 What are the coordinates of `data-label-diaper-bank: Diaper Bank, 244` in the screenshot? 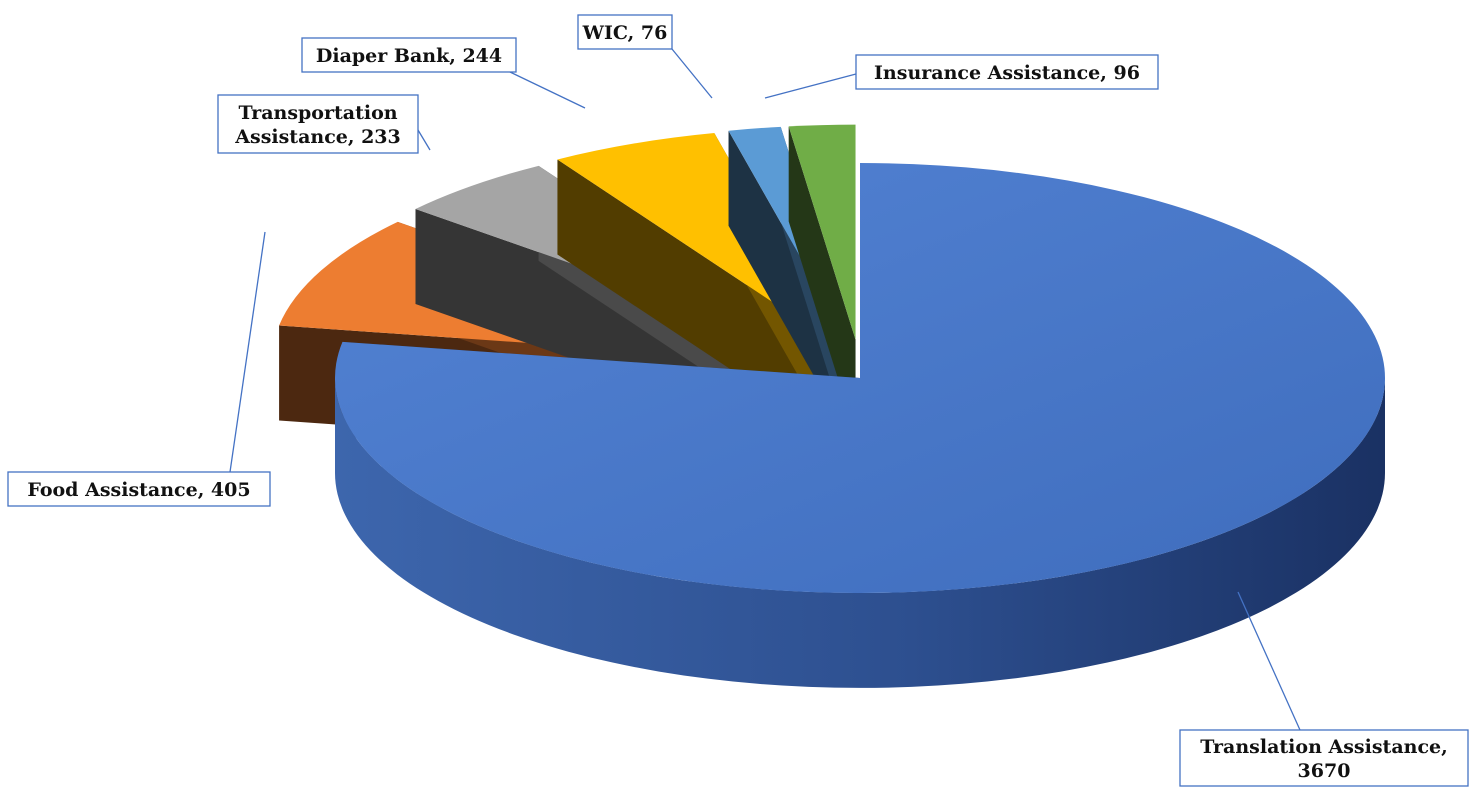 It's located at (443, 73).